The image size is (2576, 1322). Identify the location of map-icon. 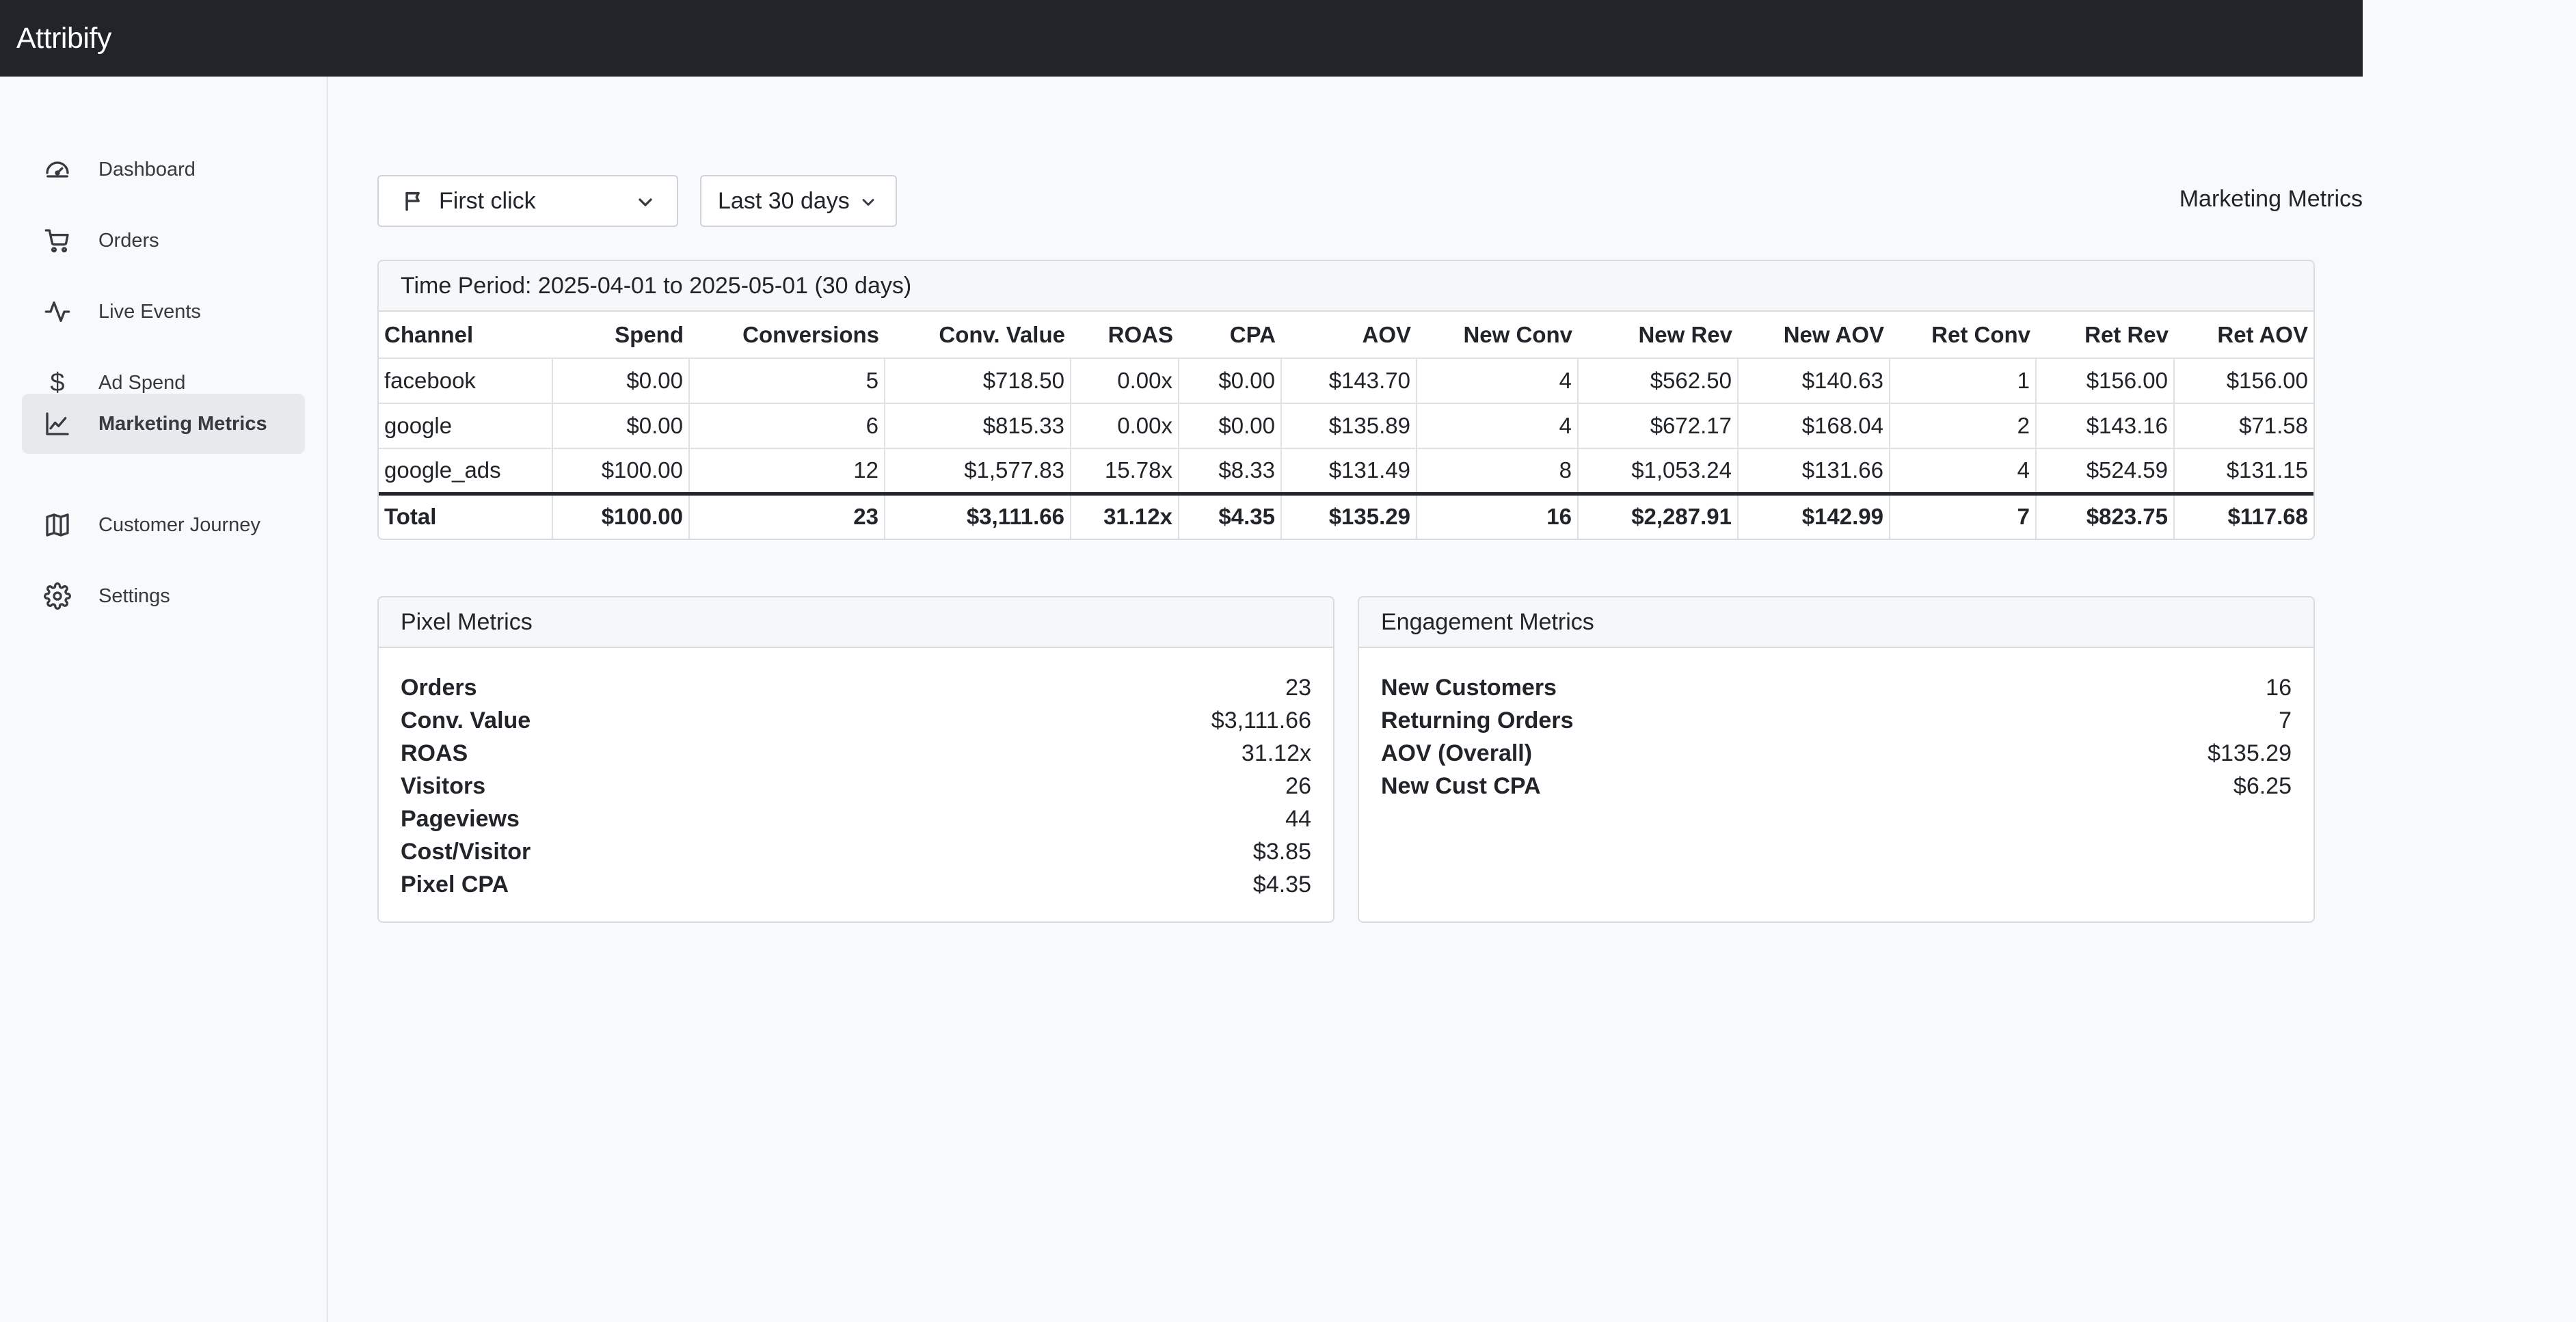
(57, 525).